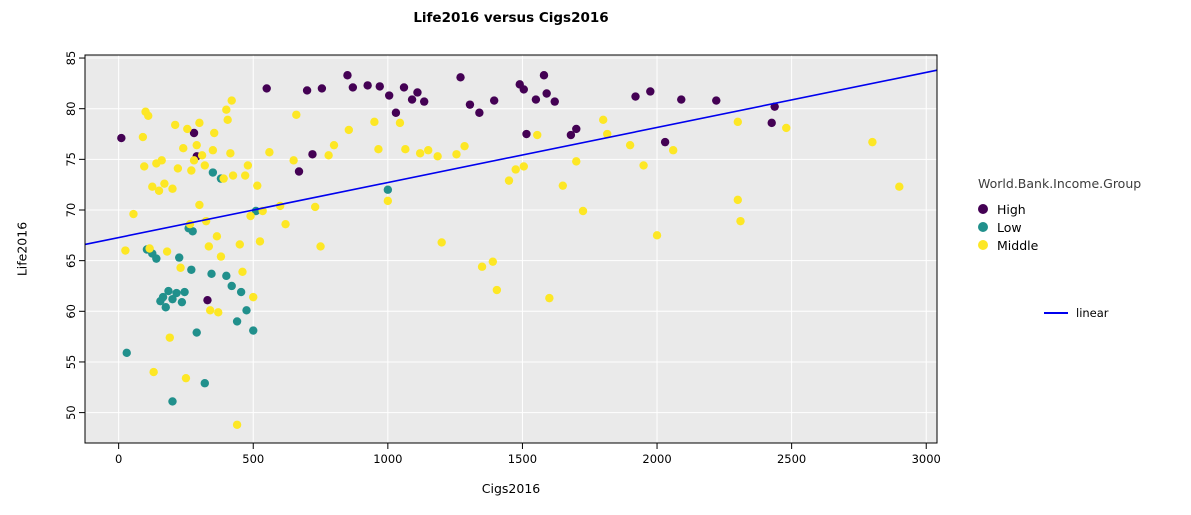 Image resolution: width=1191 pixels, height=515 pixels. Describe the element at coordinates (71, 362) in the screenshot. I see `y-tick-label: 55` at that location.